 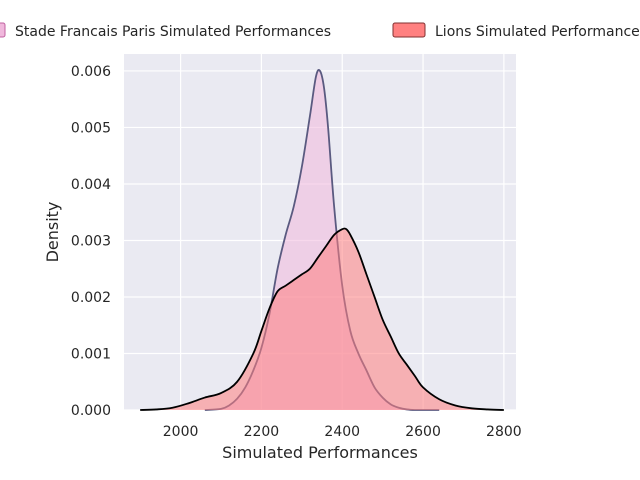 I want to click on y-tick-label: 0.001, so click(x=91, y=354).